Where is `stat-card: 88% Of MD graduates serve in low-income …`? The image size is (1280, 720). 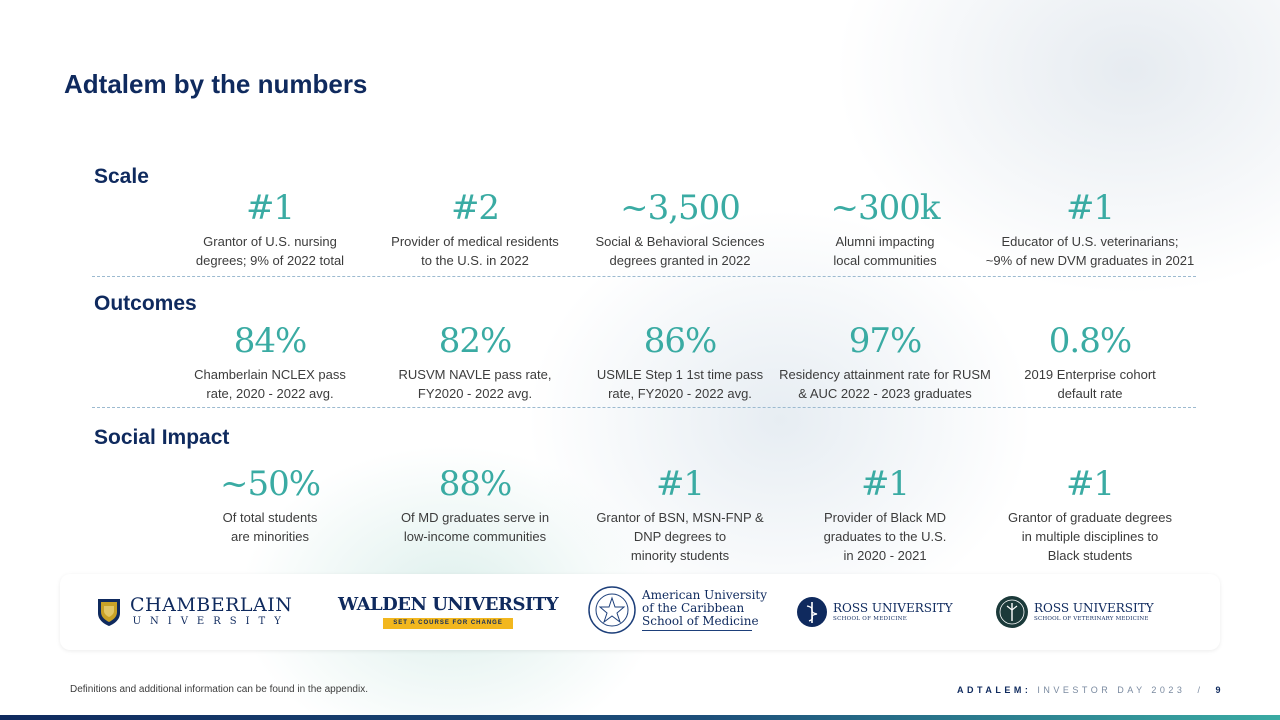 stat-card: 88% Of MD graduates serve in low-income … is located at coordinates (475, 505).